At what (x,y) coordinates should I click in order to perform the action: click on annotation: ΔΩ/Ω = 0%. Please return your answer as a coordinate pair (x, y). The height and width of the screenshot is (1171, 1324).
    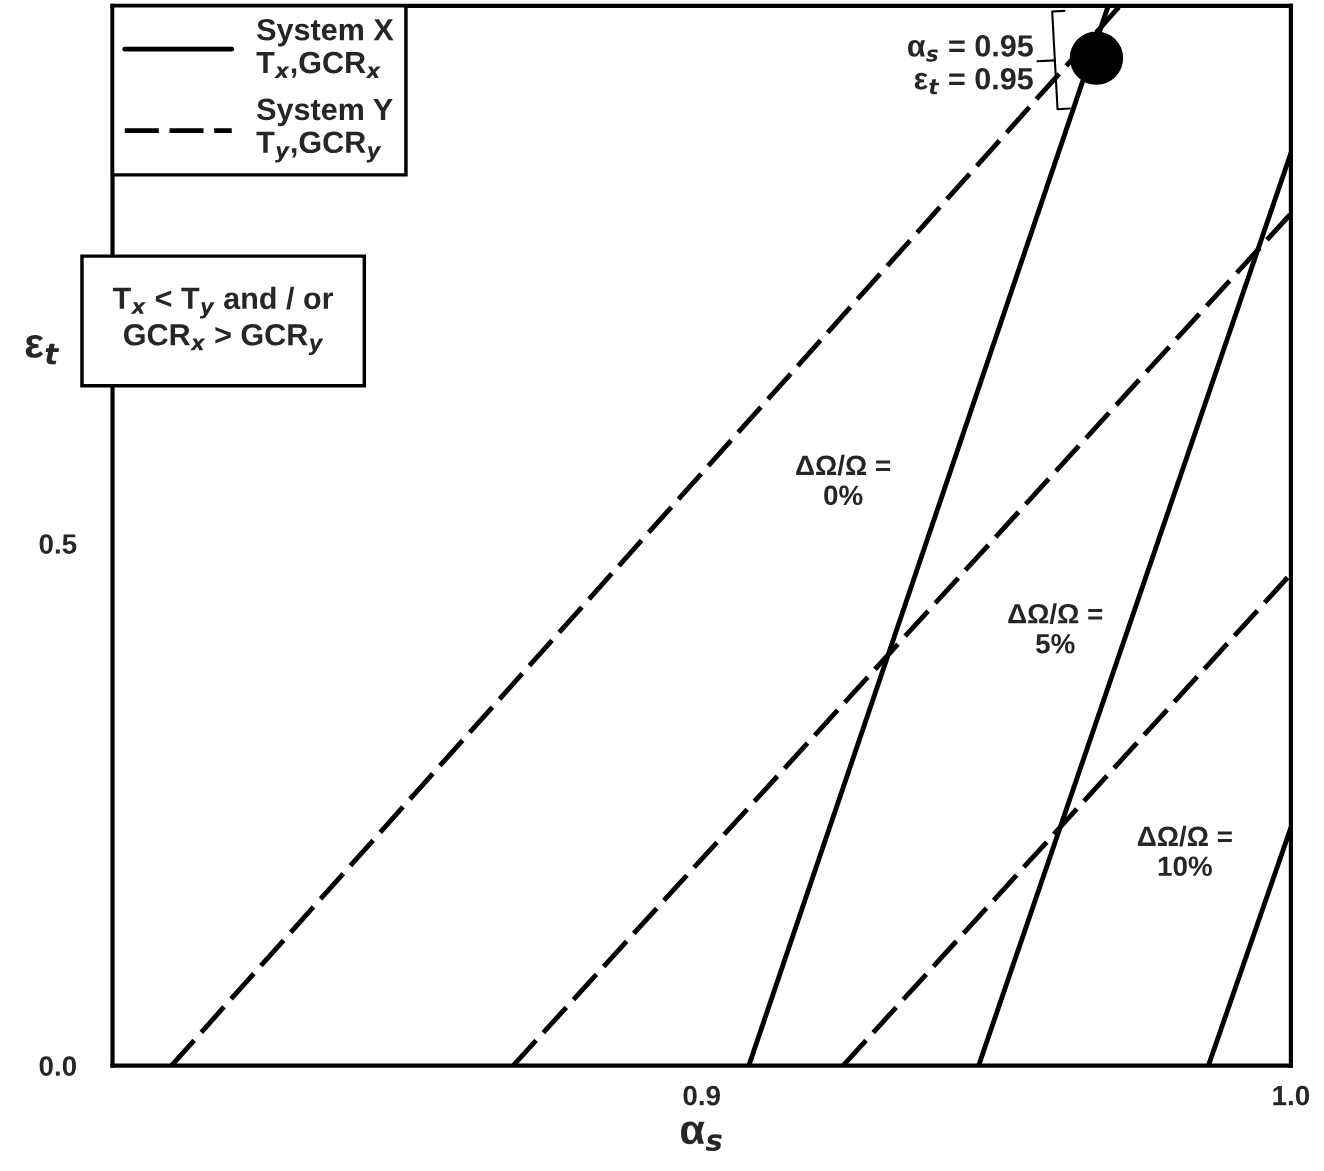
    Looking at the image, I should click on (843, 480).